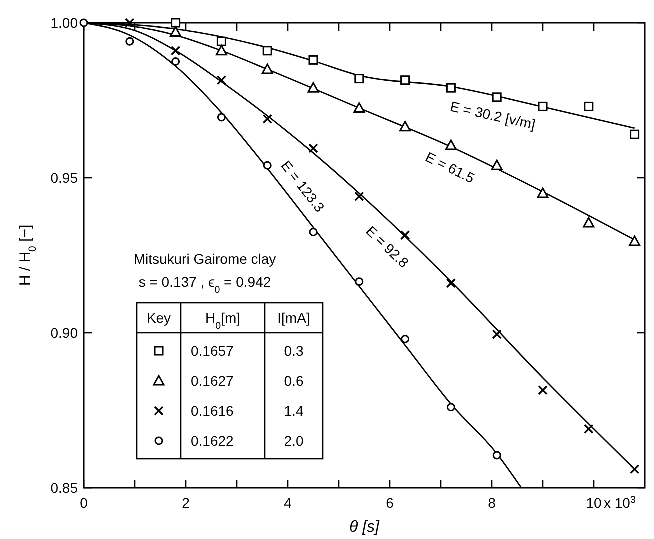 The width and height of the screenshot is (654, 539). Describe the element at coordinates (594, 503) in the screenshot. I see `x-tick-label: 10` at that location.